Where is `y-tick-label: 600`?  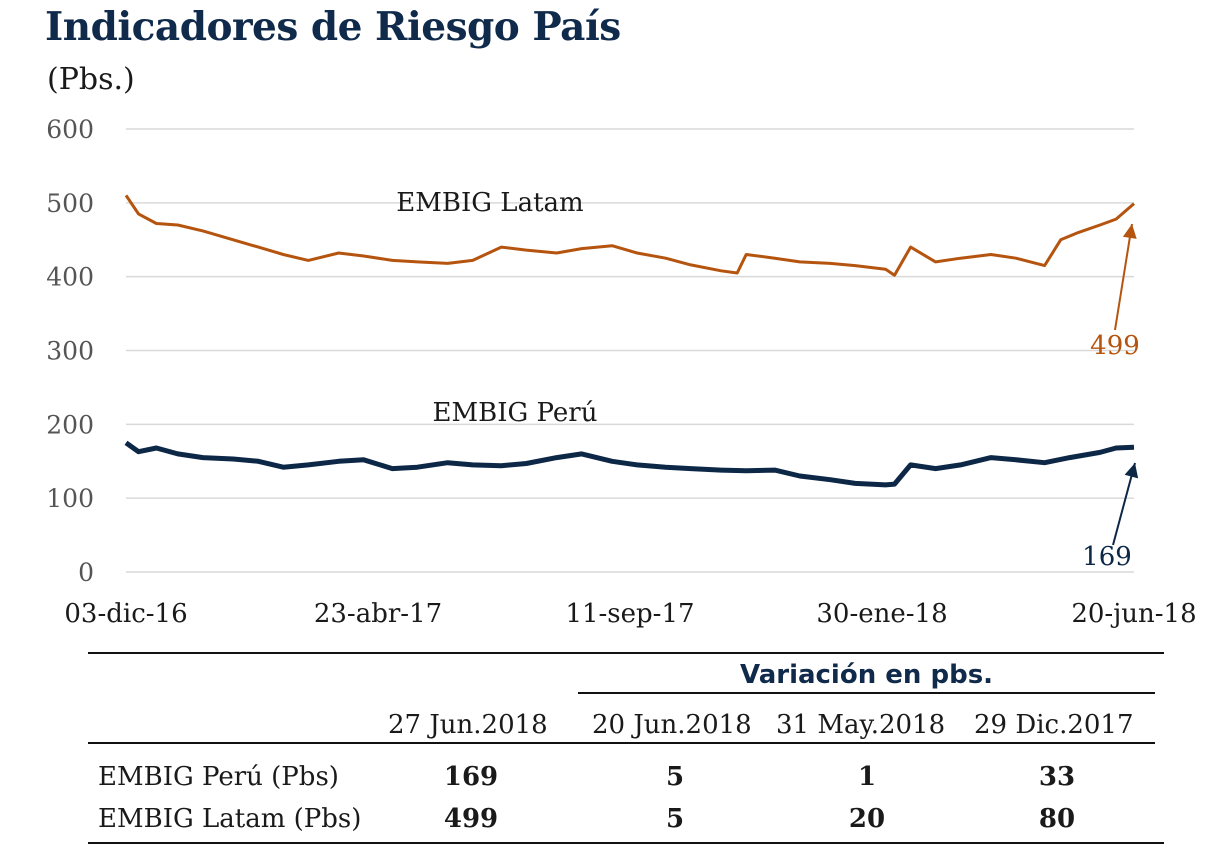
y-tick-label: 600 is located at coordinates (70, 129).